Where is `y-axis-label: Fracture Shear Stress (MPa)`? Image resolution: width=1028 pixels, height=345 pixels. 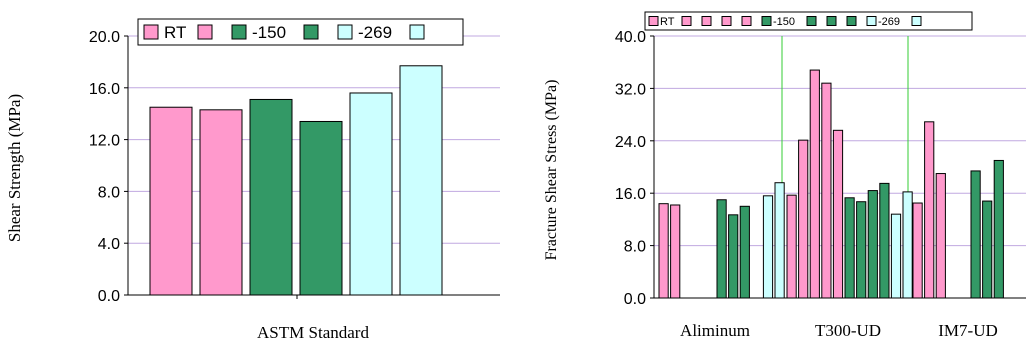
y-axis-label: Fracture Shear Stress (MPa) is located at coordinates (551, 170).